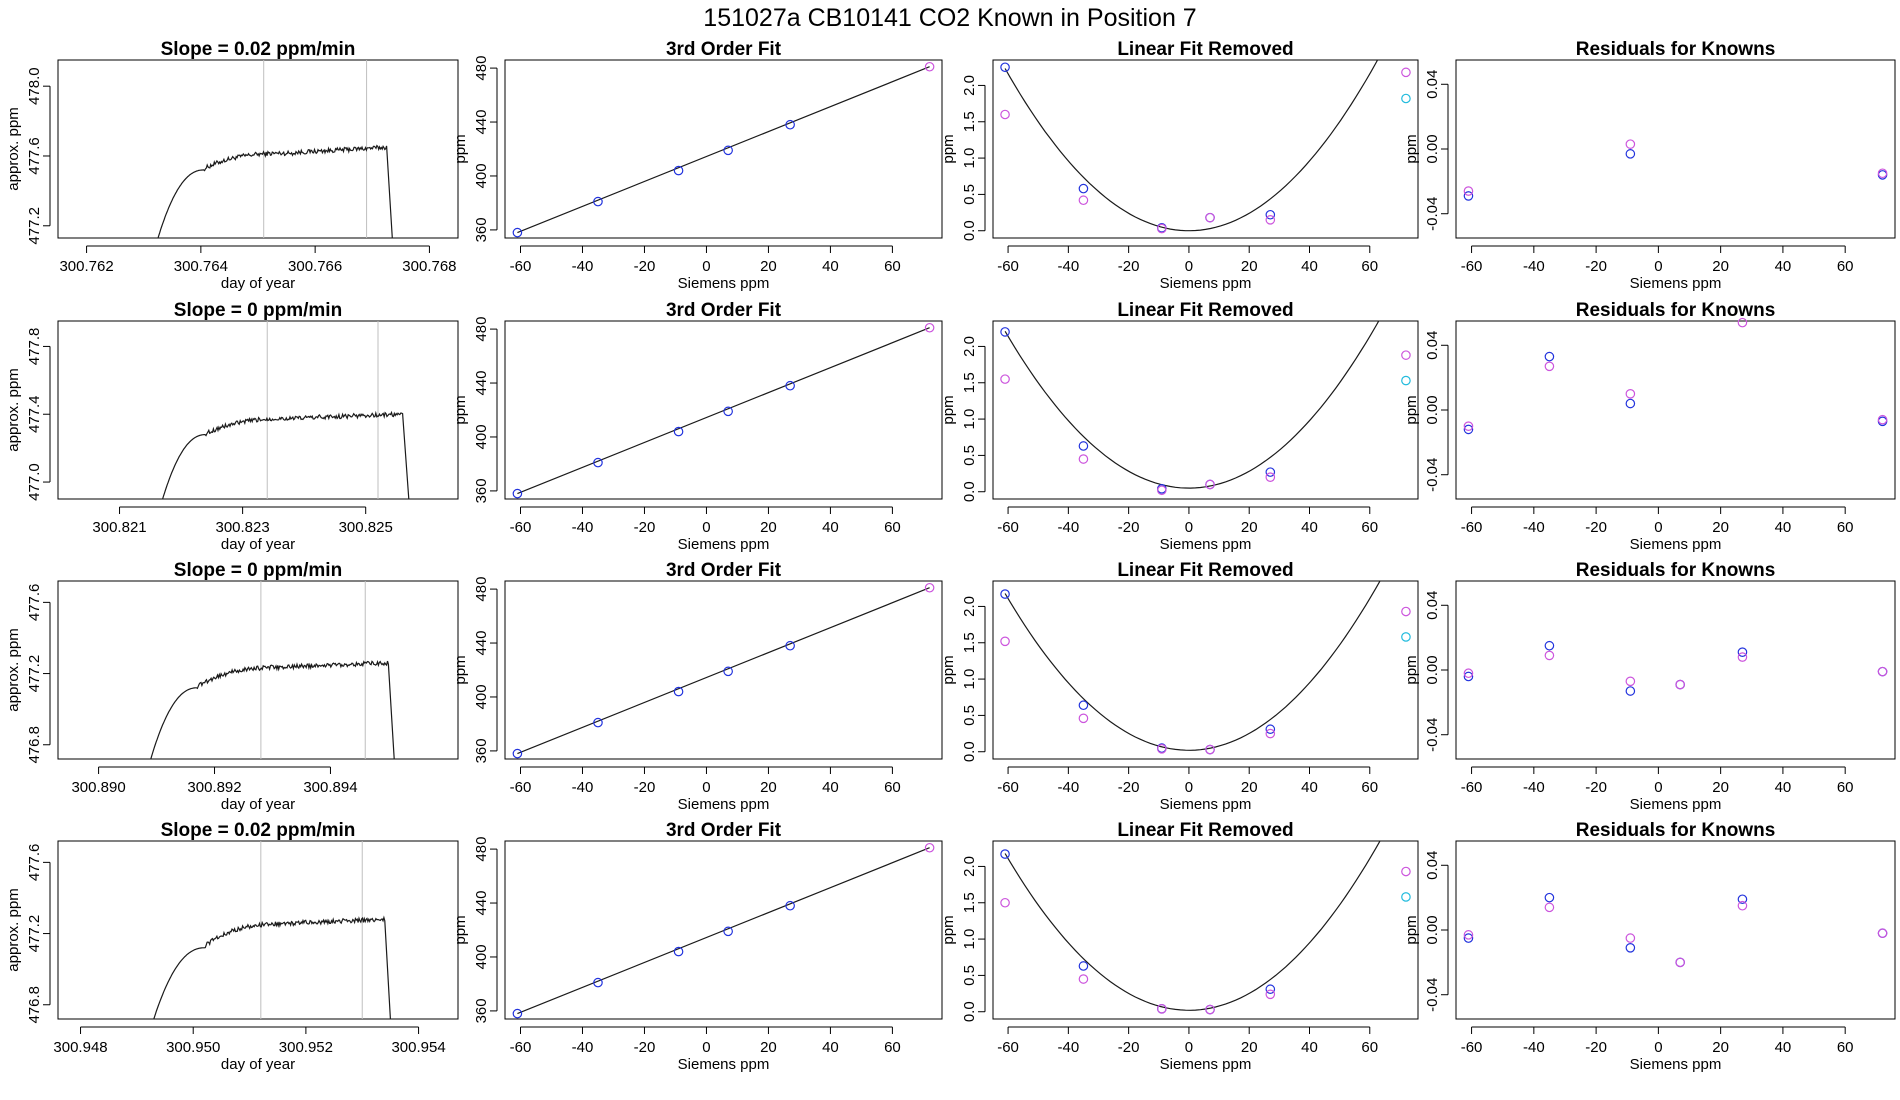 The width and height of the screenshot is (1900, 1100). What do you see at coordinates (460, 929) in the screenshot?
I see `panel-r4c2-y-label: ppm` at bounding box center [460, 929].